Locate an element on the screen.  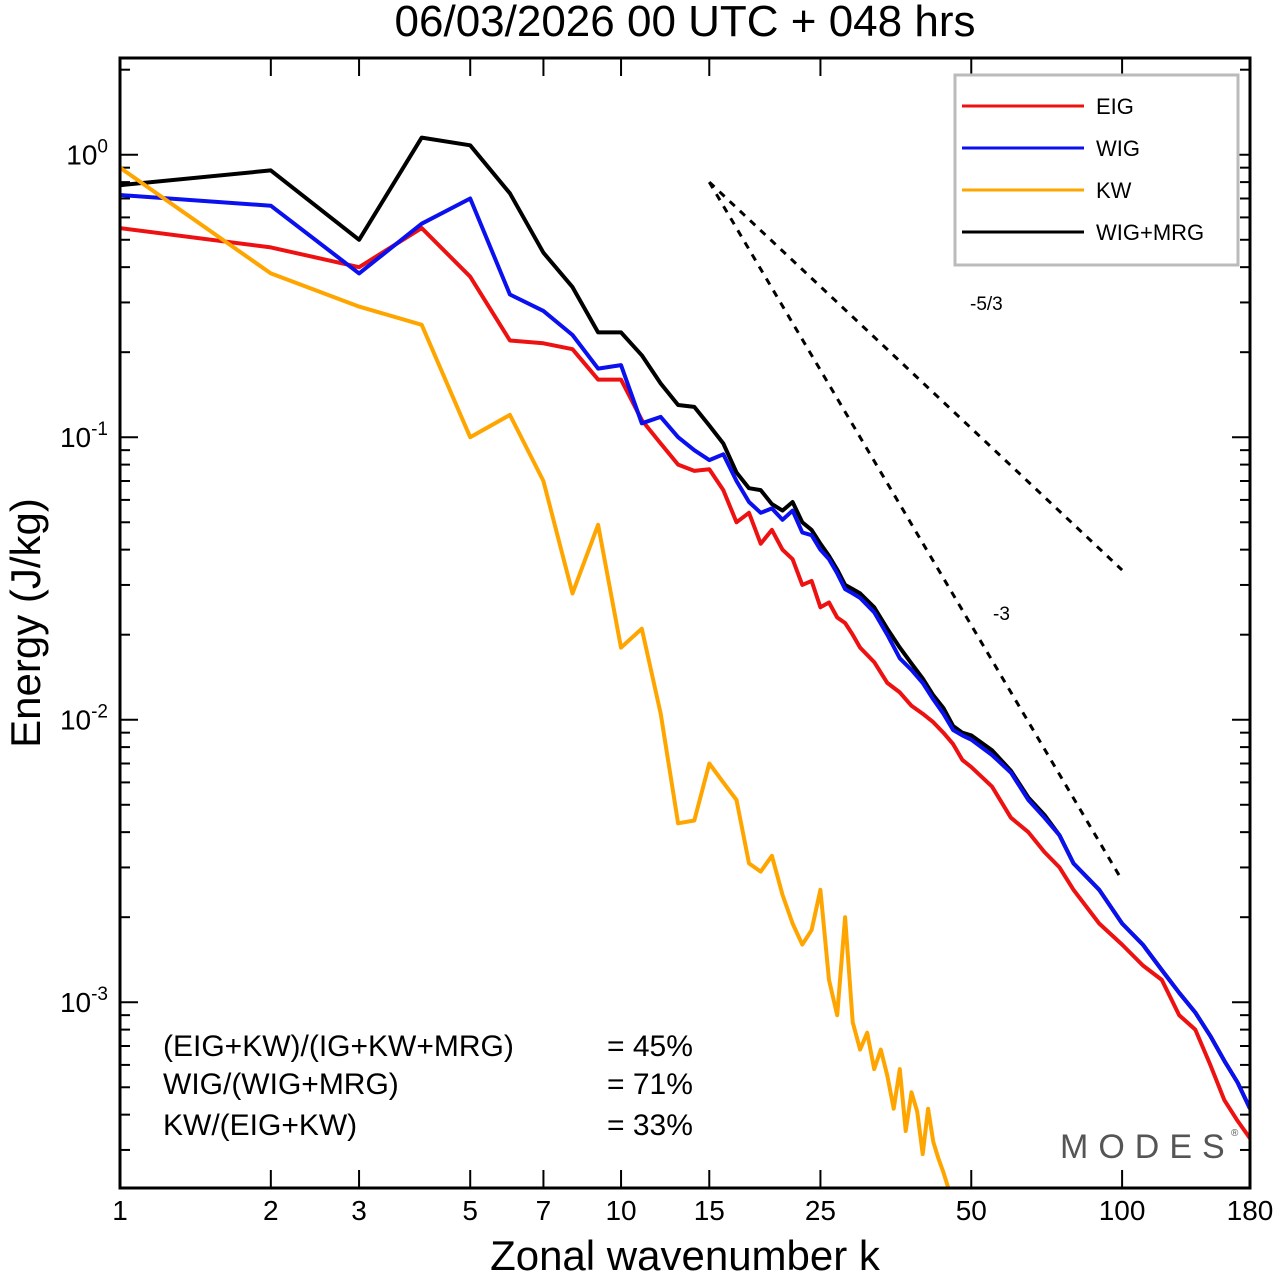
reference-slope-line is located at coordinates (916, 376).